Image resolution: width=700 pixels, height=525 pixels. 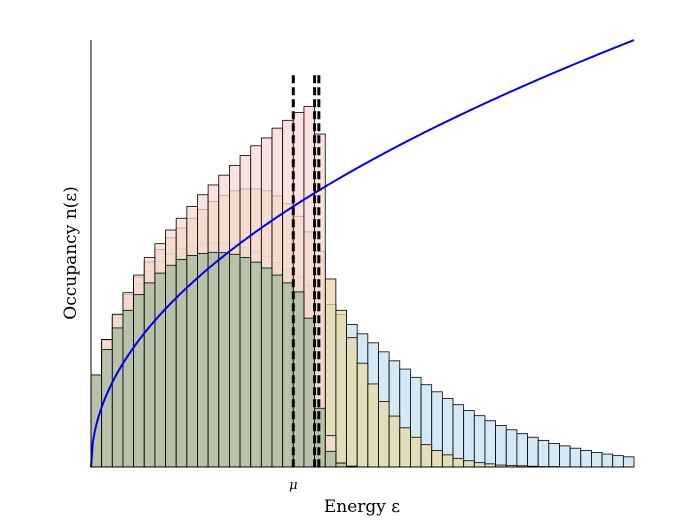 I want to click on x-tick-label-mu: μ, so click(x=293, y=485).